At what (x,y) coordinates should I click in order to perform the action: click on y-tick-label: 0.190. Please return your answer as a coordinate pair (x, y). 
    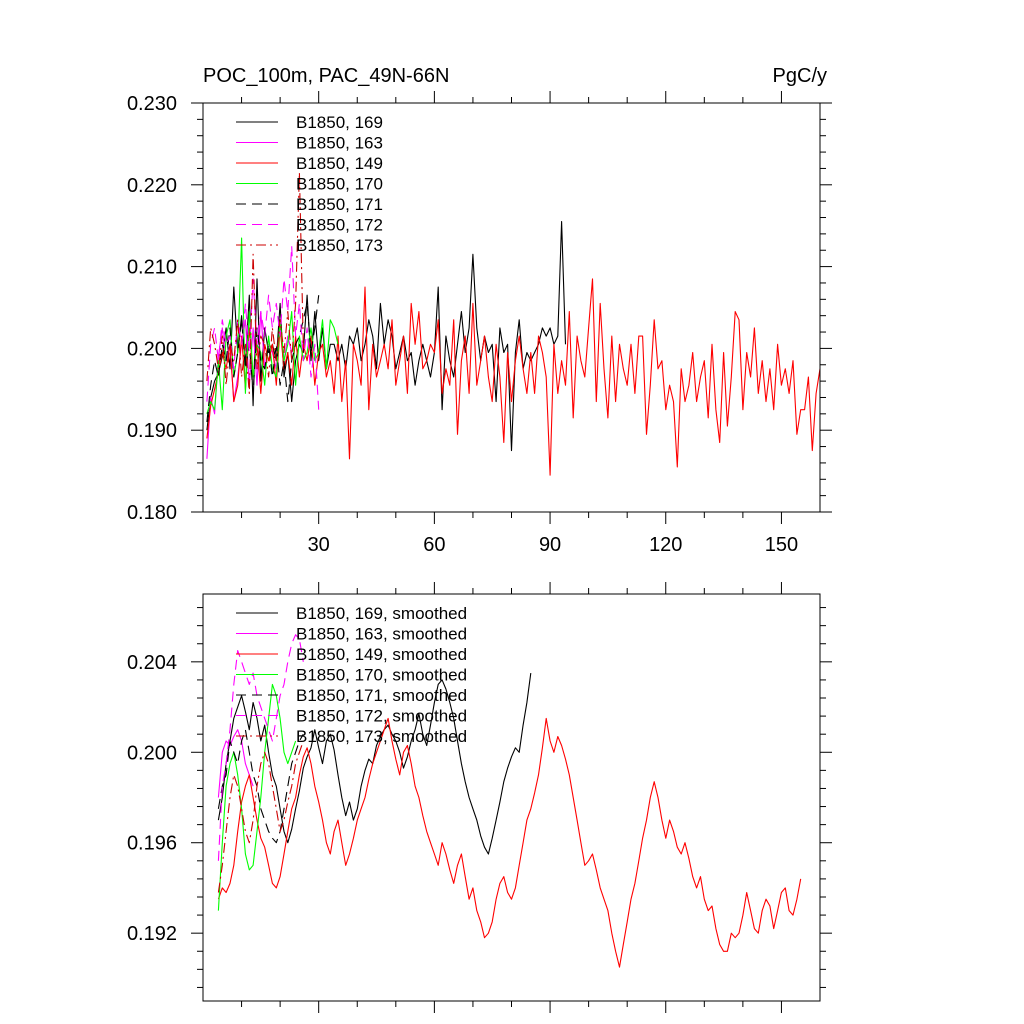
    Looking at the image, I should click on (152, 431).